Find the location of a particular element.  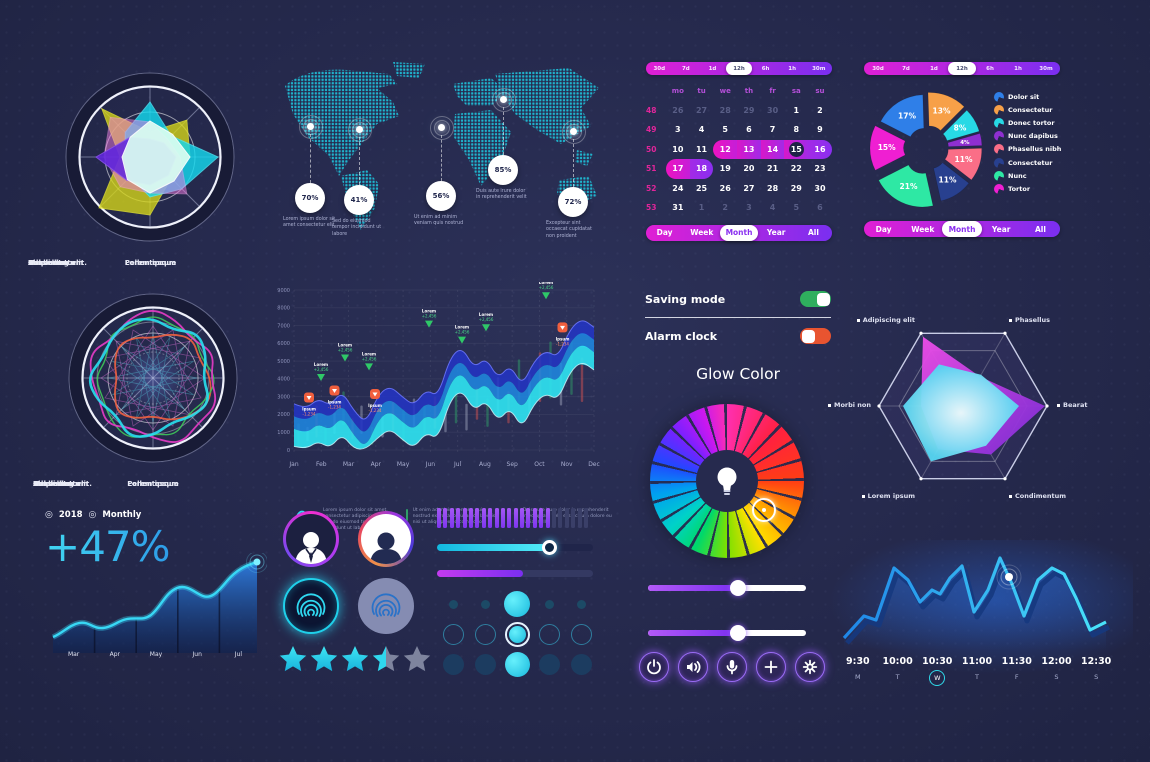

calendar-day: 13 is located at coordinates (749, 149).